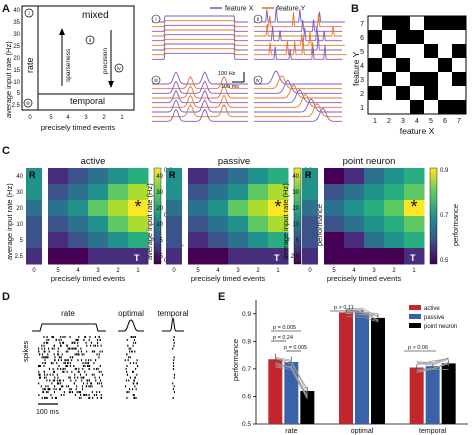 This screenshot has height=435, width=474. What do you see at coordinates (413, 207) in the screenshot?
I see `optimum-star: *` at bounding box center [413, 207].